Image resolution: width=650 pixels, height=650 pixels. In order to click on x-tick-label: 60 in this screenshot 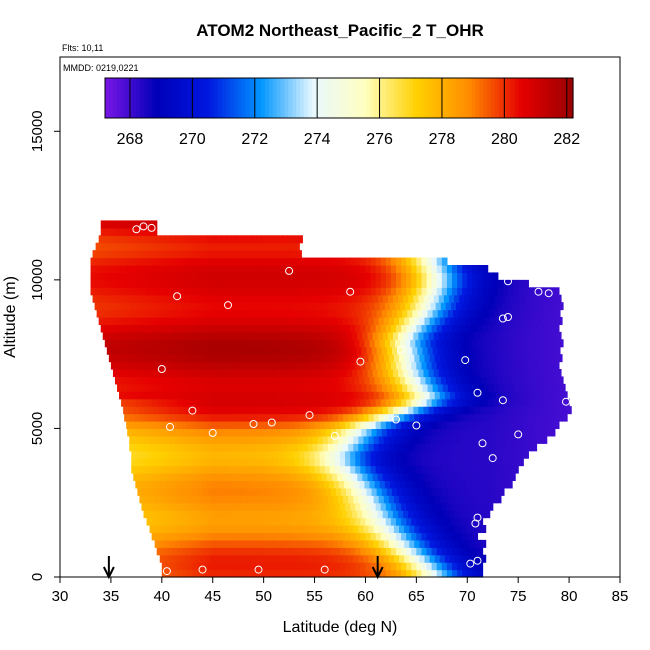, I will do `click(365, 596)`.